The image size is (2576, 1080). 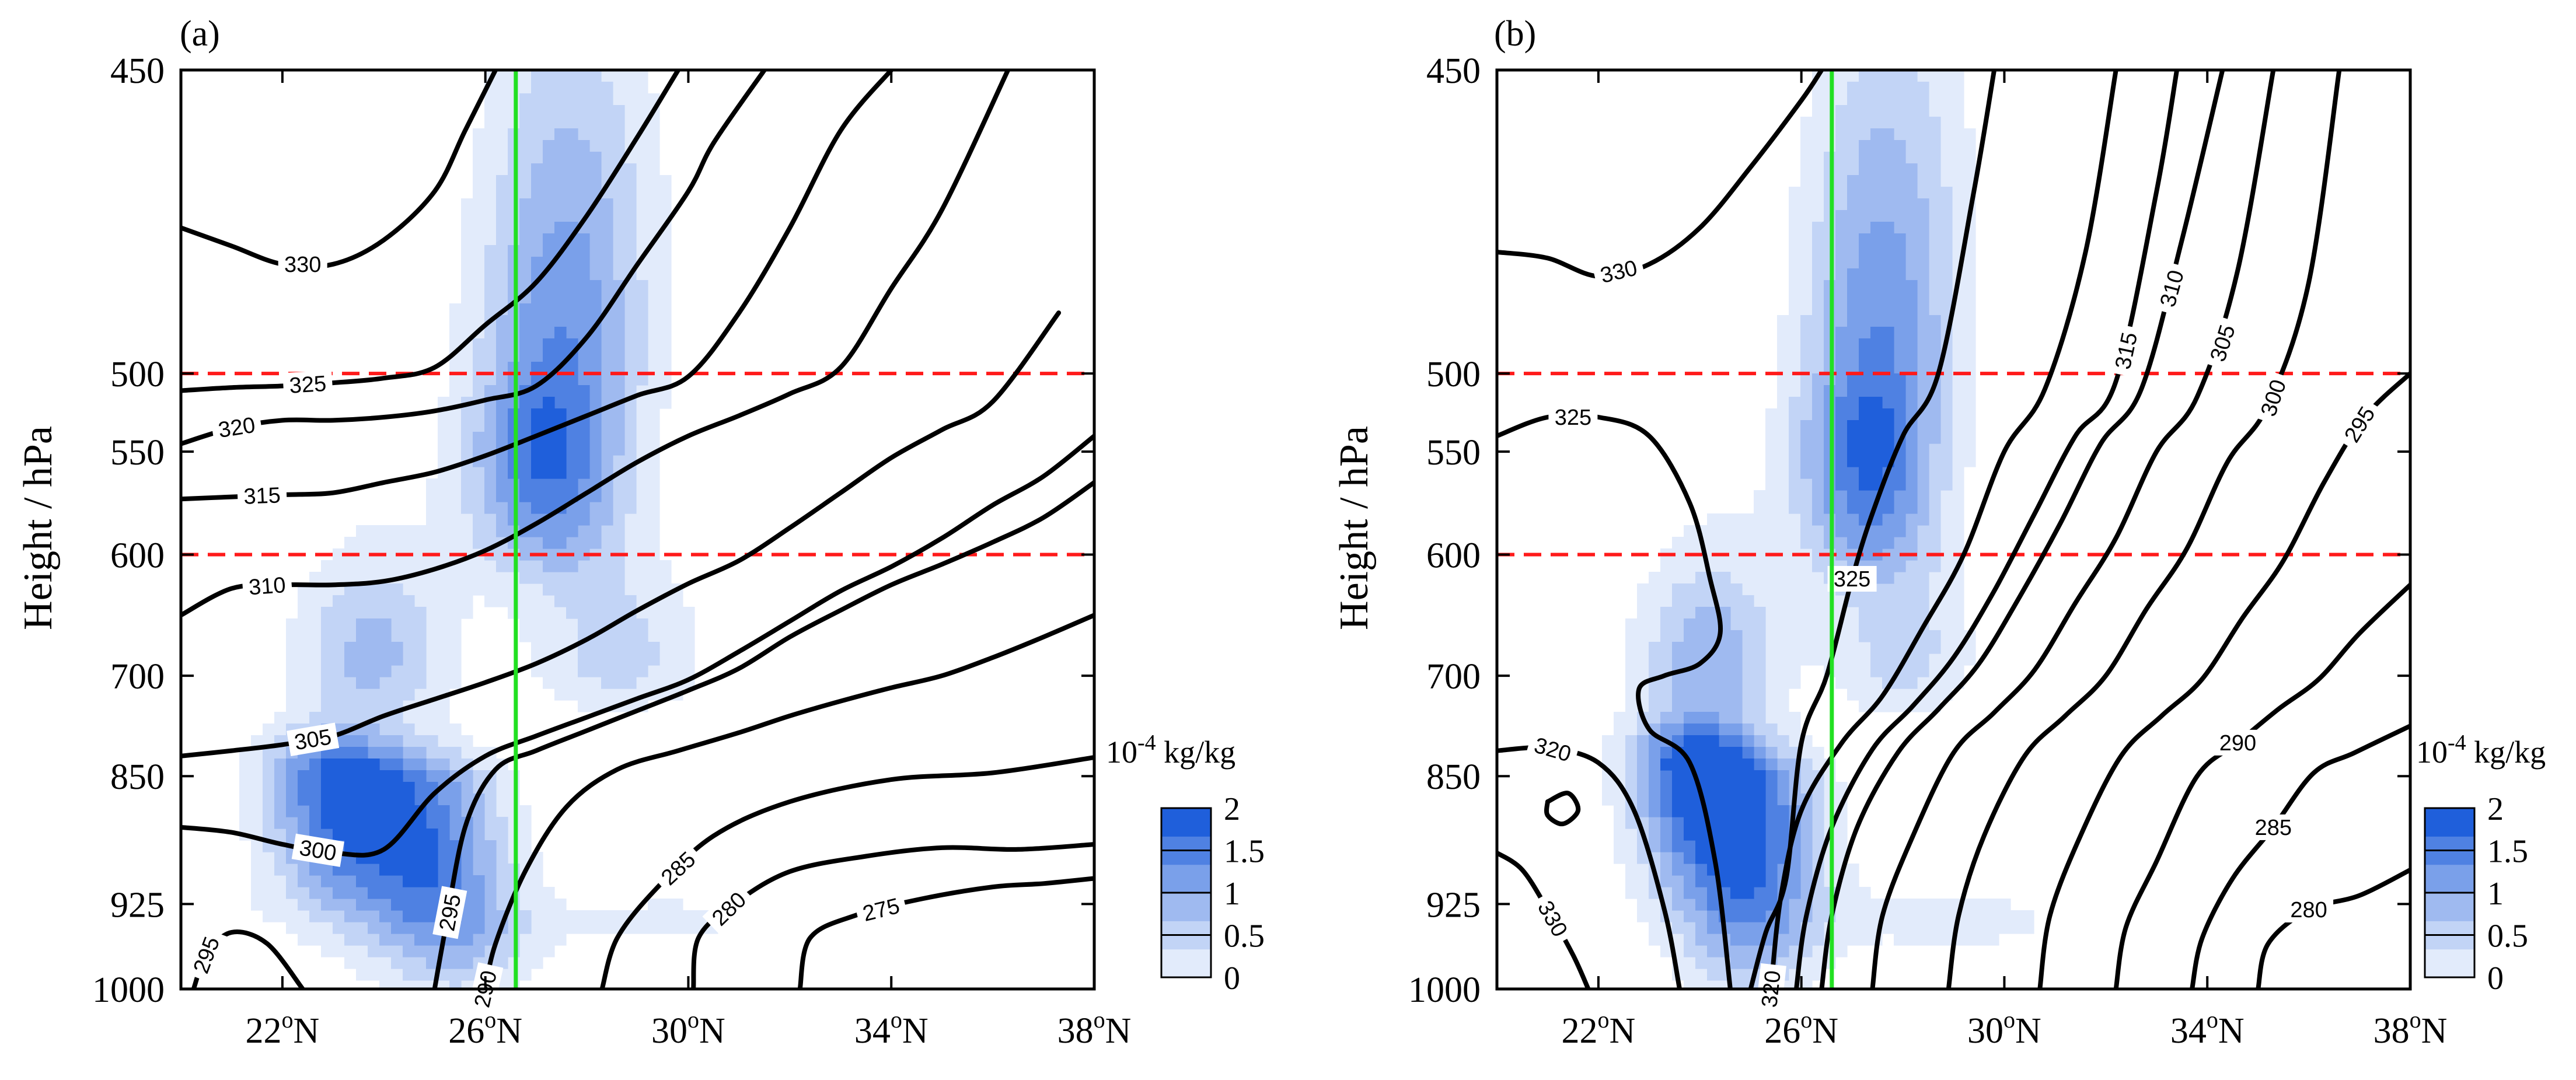 I want to click on contour-label-text: 280, so click(x=2308, y=910).